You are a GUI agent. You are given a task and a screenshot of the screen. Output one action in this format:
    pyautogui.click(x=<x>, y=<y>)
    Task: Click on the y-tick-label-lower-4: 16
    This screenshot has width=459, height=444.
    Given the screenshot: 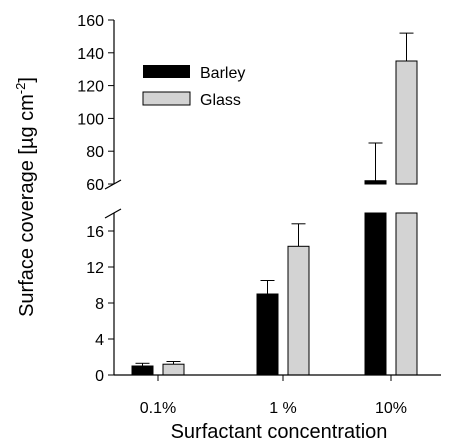 What is the action you would take?
    pyautogui.click(x=95, y=232)
    